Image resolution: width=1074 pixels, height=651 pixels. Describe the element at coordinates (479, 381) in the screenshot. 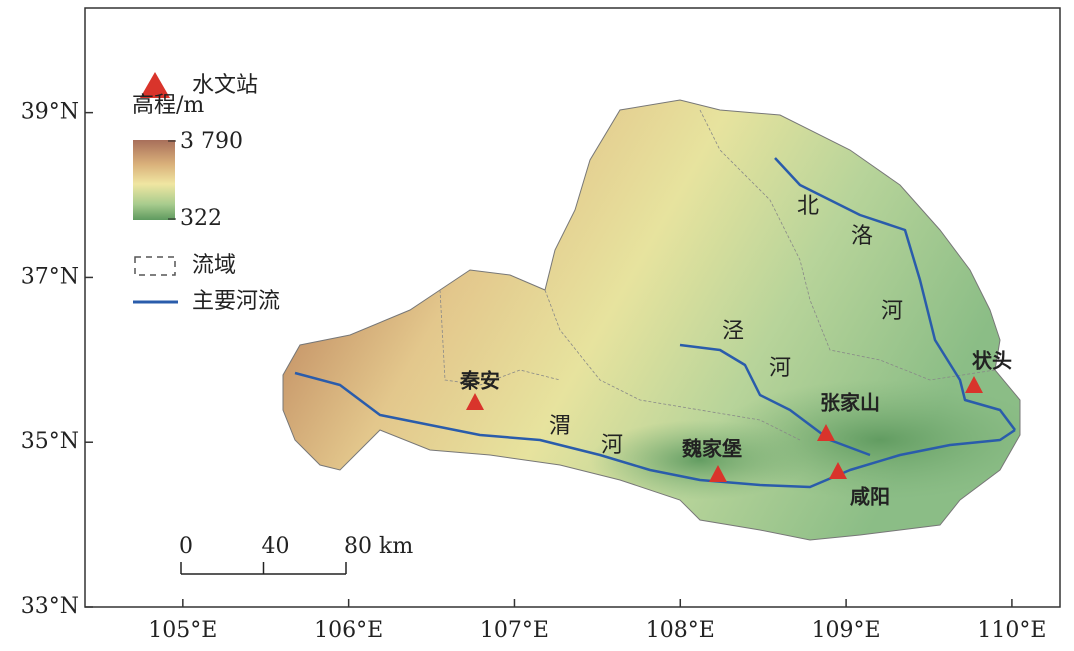

I see `station-label: 秦安` at that location.